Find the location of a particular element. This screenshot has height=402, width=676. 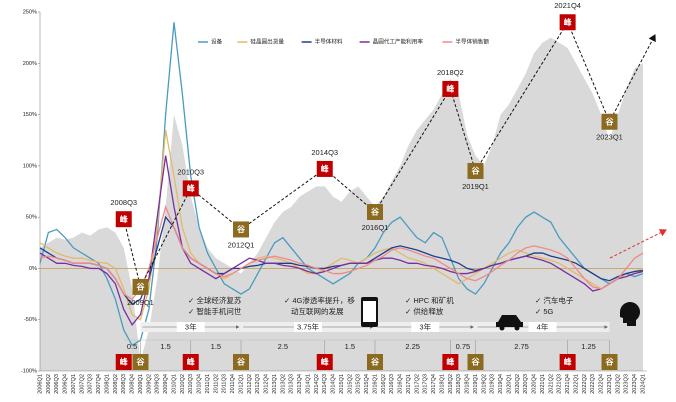

x-tick-label: 2016Q1 is located at coordinates (375, 384).